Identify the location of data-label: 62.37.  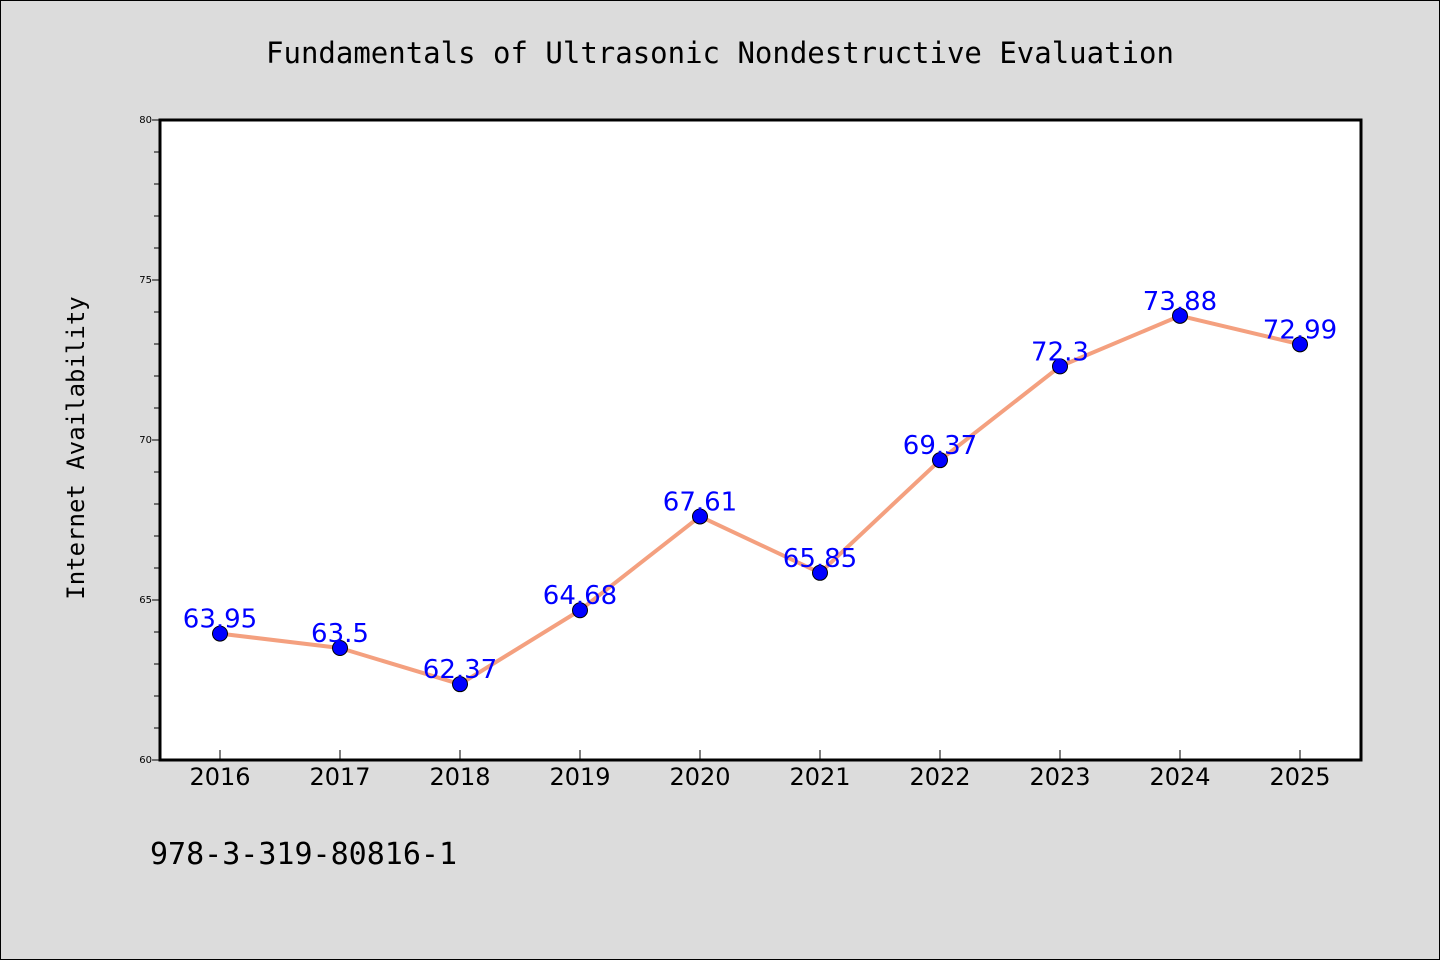
(460, 670).